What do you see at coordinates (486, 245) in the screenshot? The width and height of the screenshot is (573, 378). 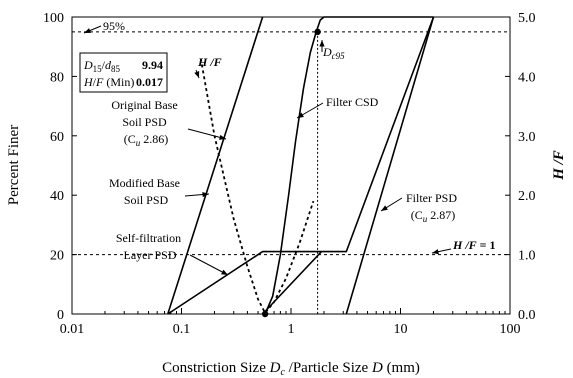 I see `label-hf1-part: = 1` at bounding box center [486, 245].